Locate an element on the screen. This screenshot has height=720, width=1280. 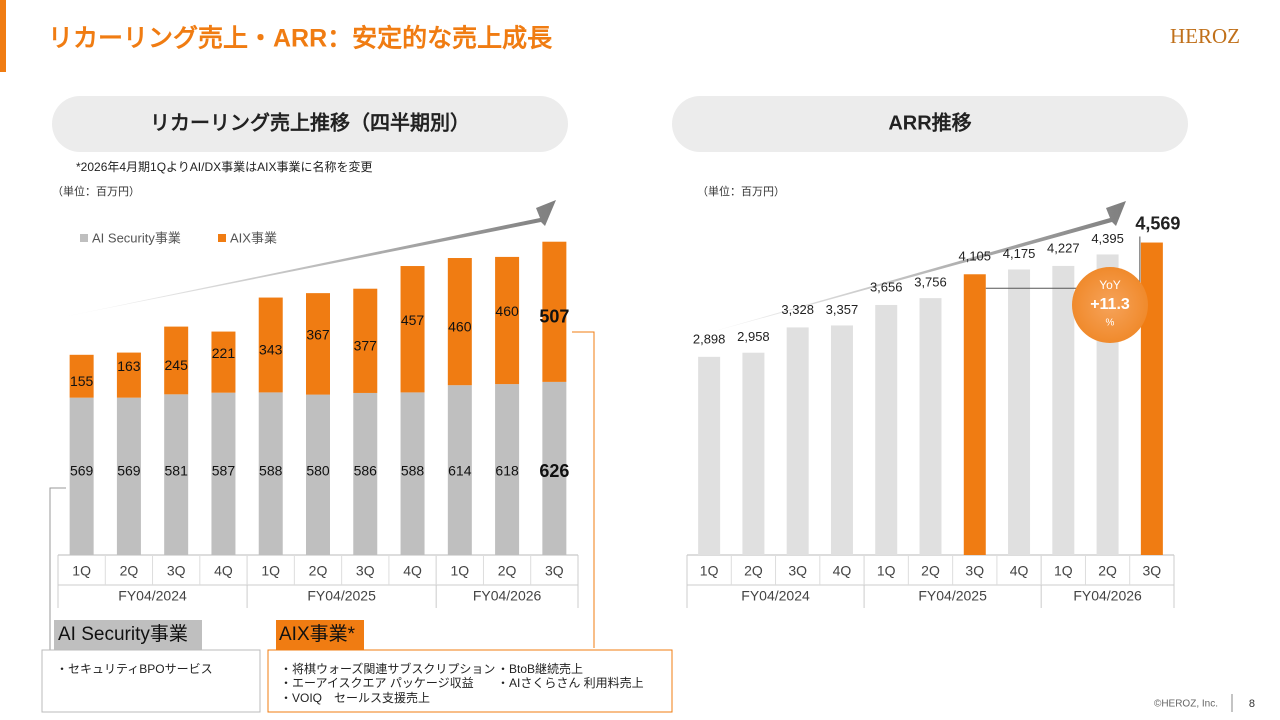
data-label: 588 is located at coordinates (271, 471).